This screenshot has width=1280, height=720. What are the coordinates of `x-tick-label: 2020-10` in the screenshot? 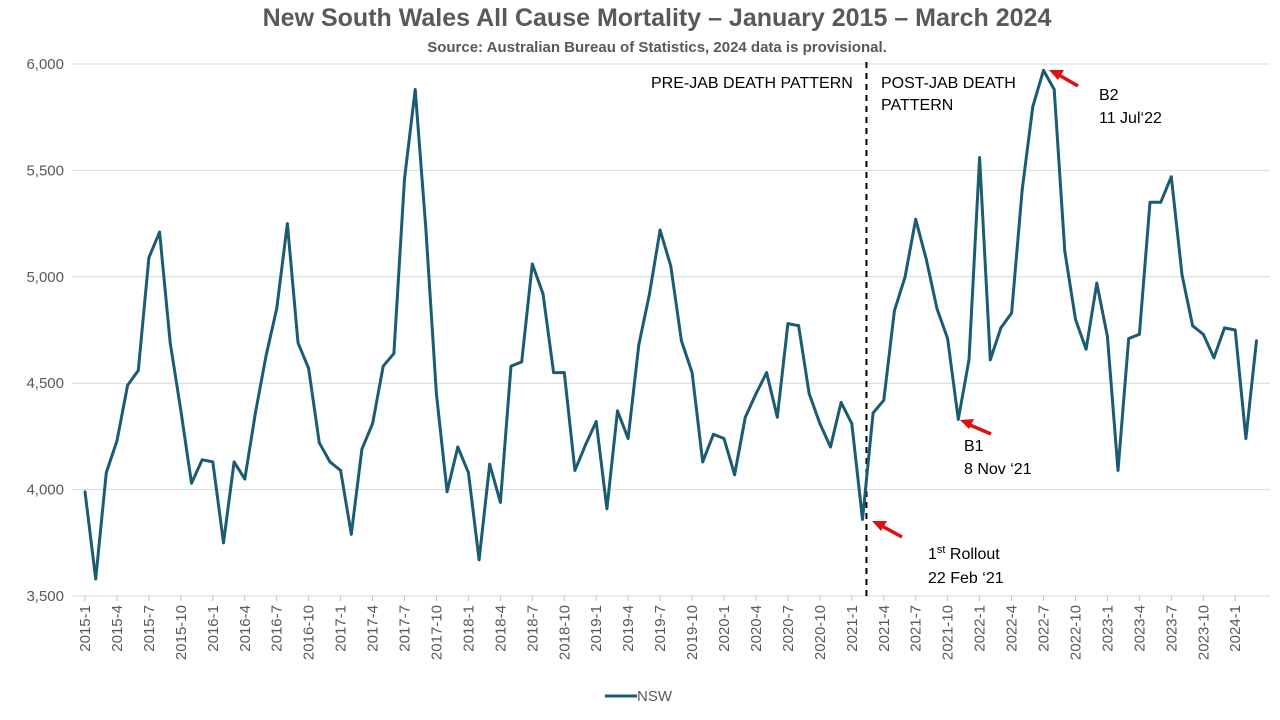 It's located at (820, 632).